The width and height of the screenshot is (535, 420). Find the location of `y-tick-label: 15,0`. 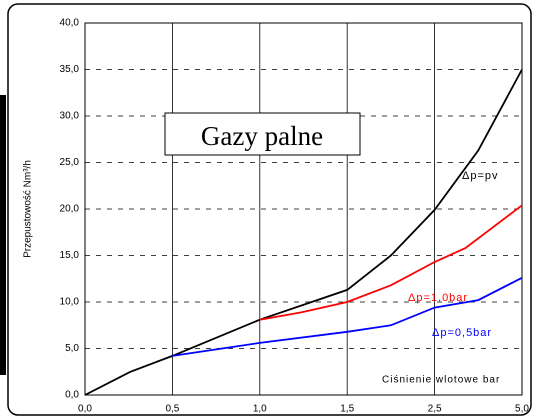

y-tick-label: 15,0 is located at coordinates (70, 255).